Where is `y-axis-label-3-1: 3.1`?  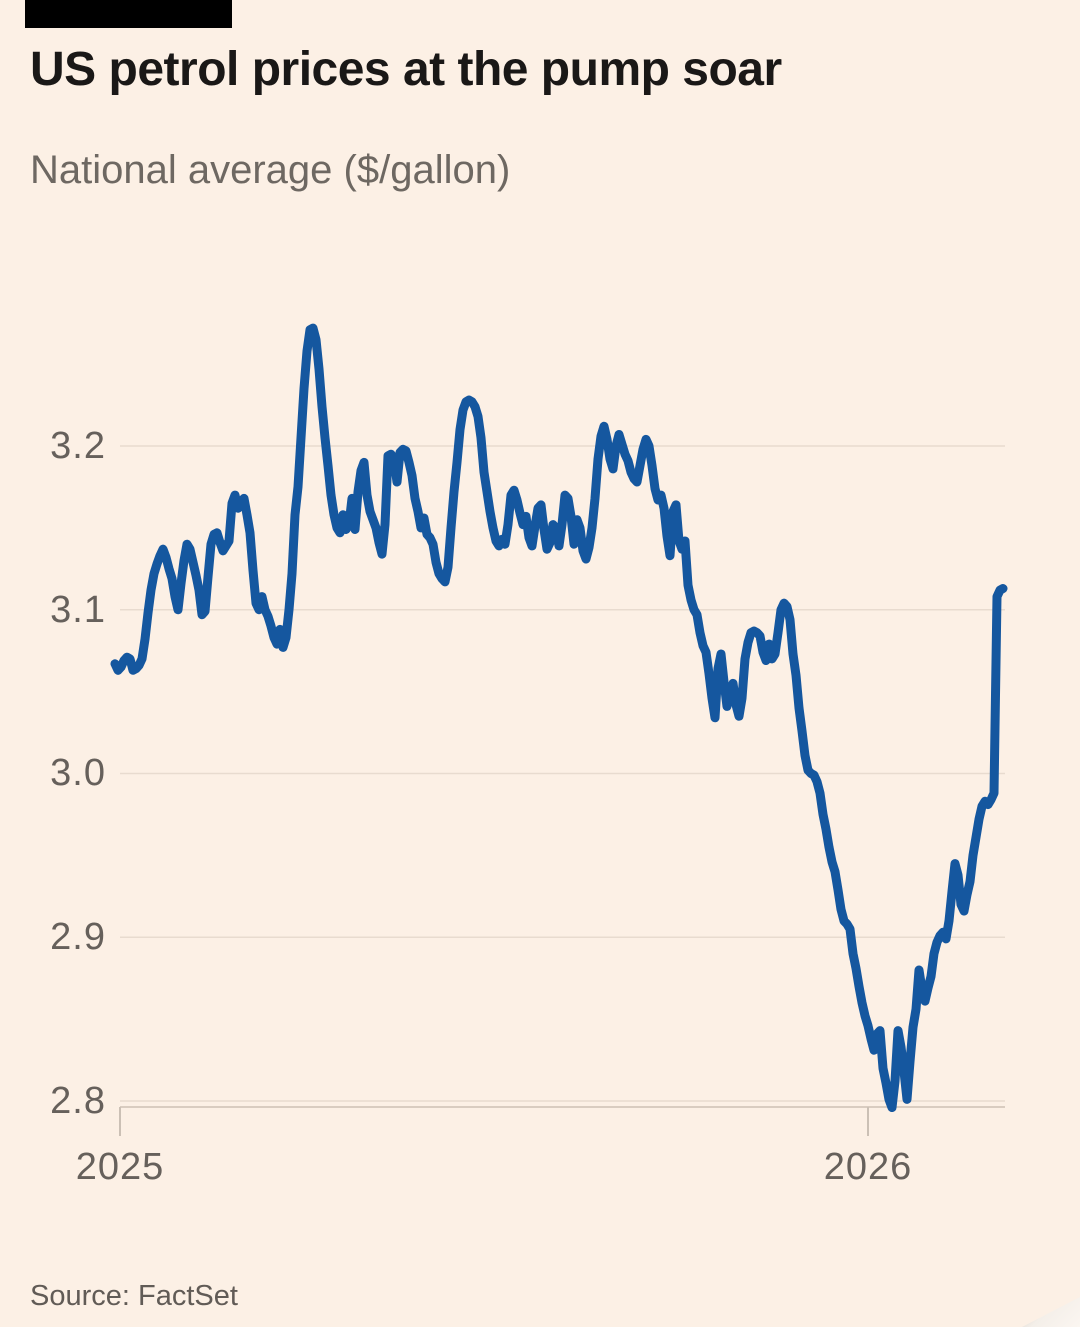 y-axis-label-3-1: 3.1 is located at coordinates (78, 610).